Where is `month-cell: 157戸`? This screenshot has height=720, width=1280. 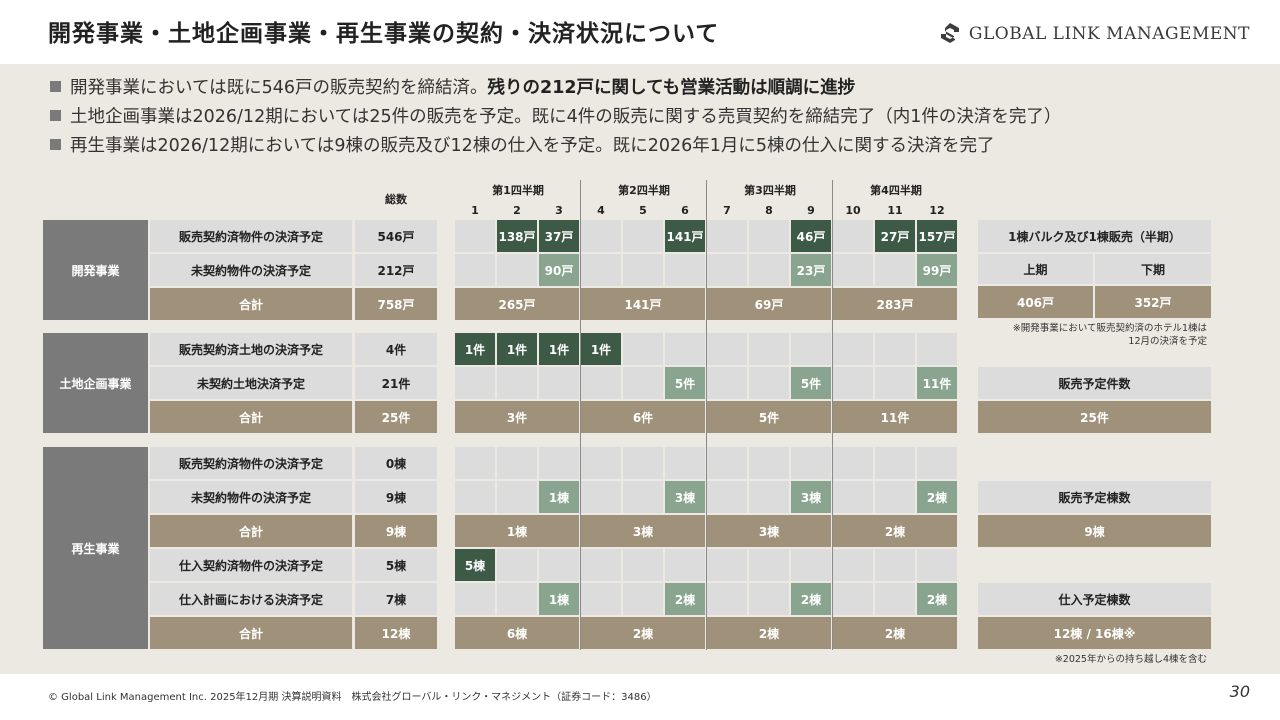 month-cell: 157戸 is located at coordinates (937, 236).